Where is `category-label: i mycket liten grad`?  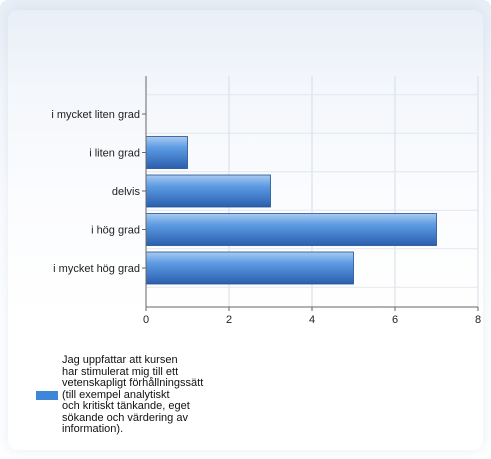
category-label: i mycket liten grad is located at coordinates (95, 115).